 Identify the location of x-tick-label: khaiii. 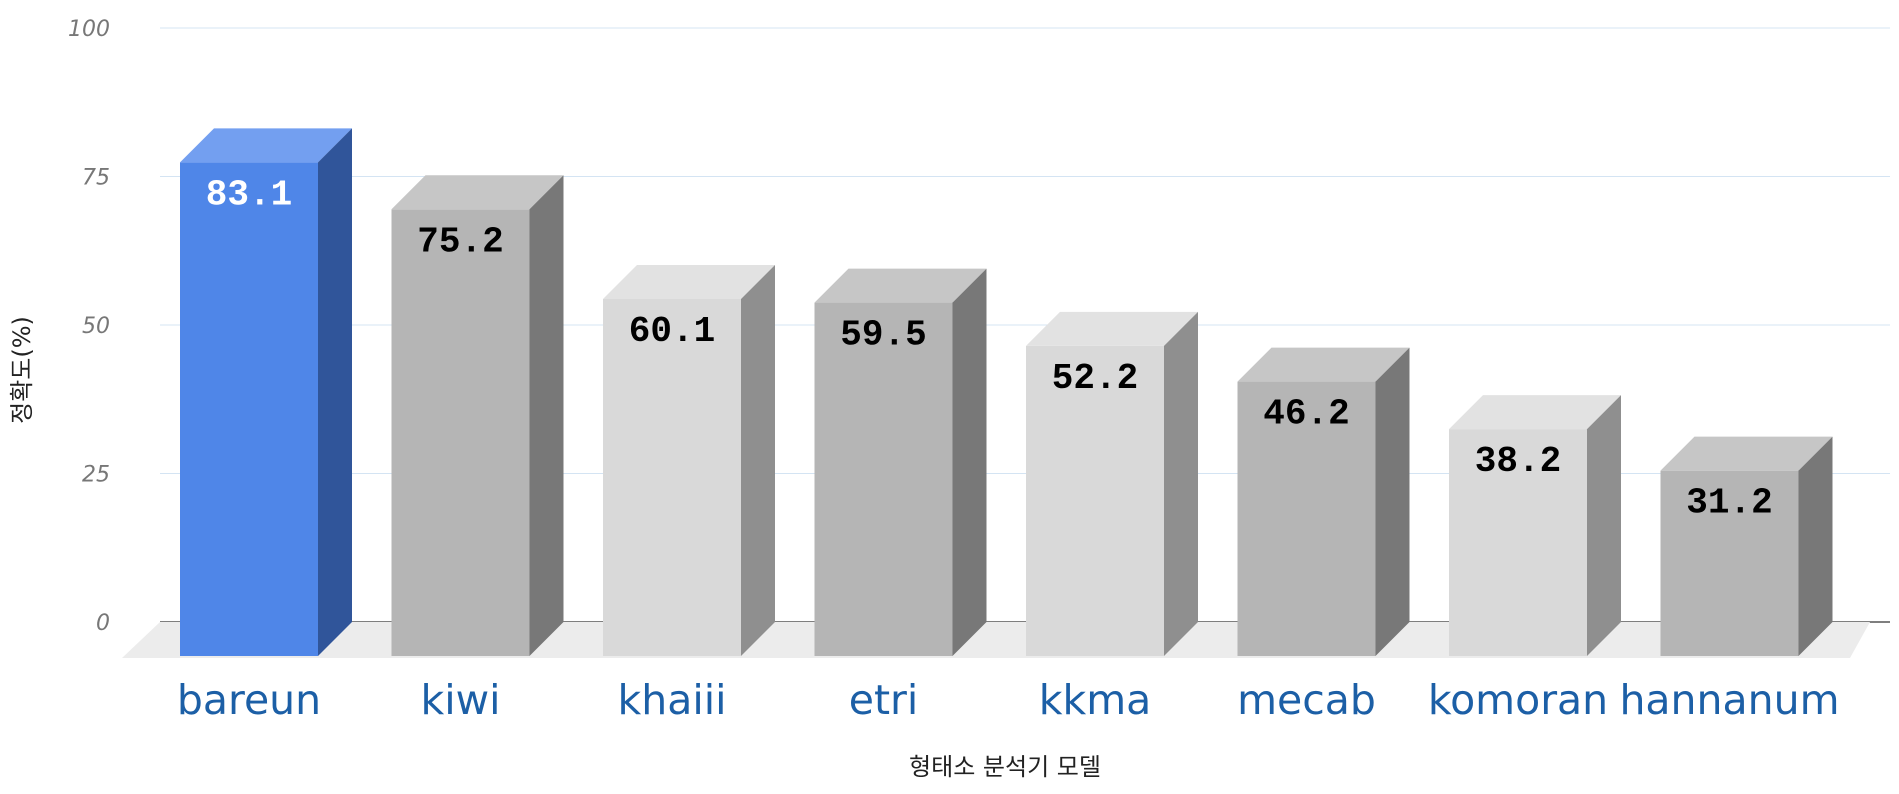
(671, 700).